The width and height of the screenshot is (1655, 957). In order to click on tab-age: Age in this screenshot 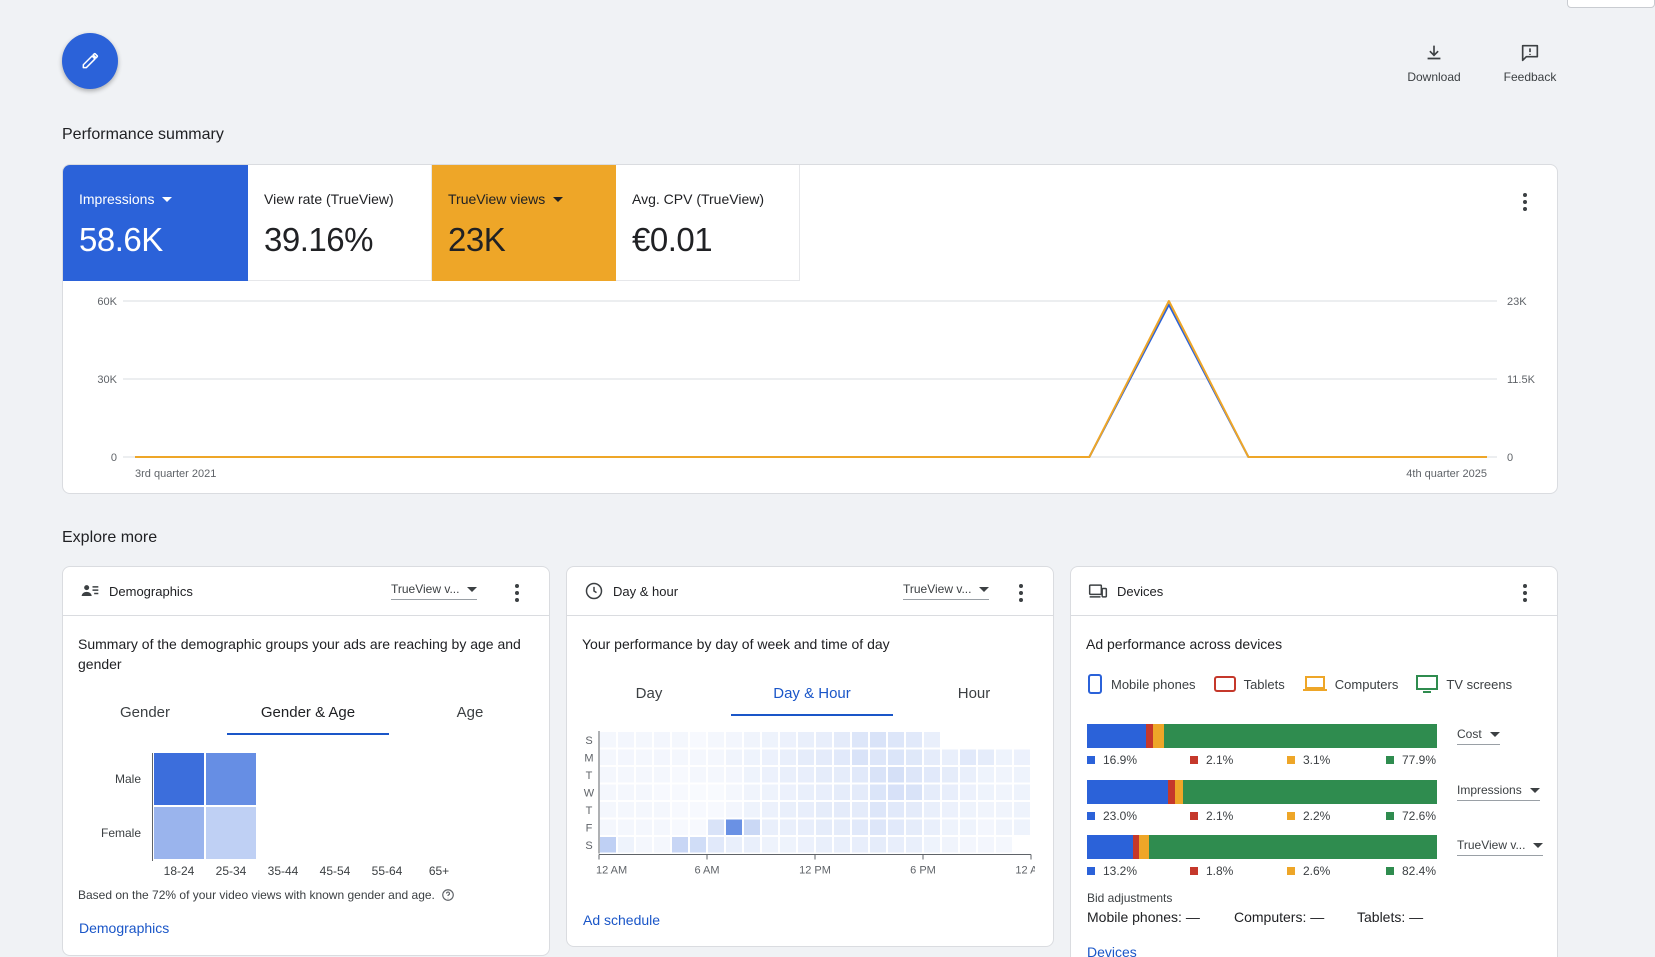, I will do `click(470, 712)`.